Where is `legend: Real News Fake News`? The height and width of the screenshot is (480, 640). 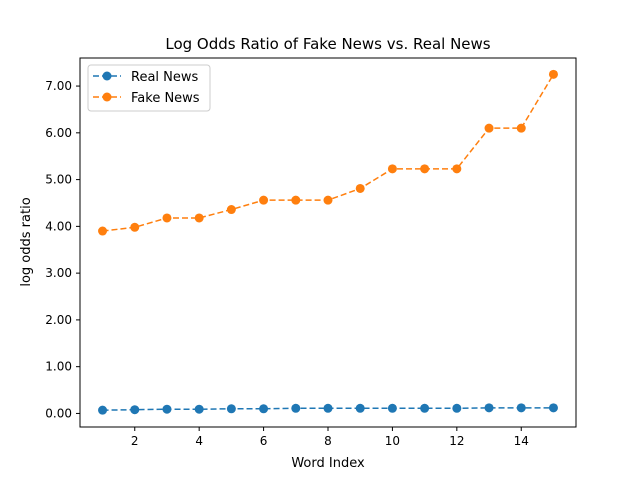
legend: Real News Fake News is located at coordinates (149, 88).